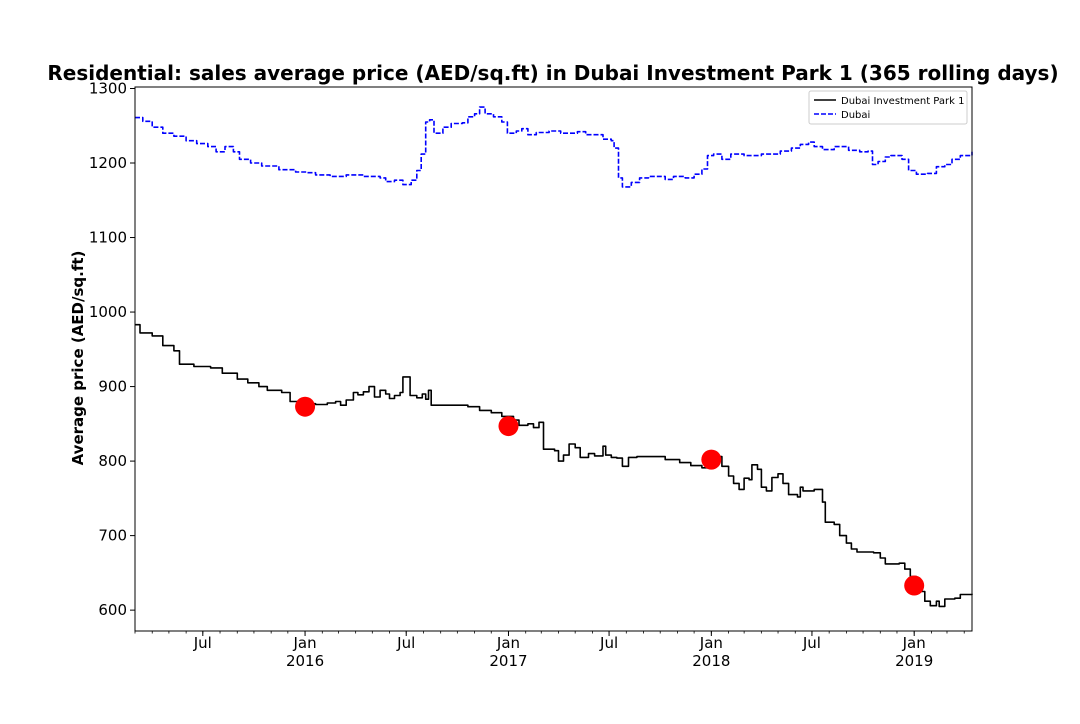  I want to click on x-tick-year-label: 2019, so click(914, 661).